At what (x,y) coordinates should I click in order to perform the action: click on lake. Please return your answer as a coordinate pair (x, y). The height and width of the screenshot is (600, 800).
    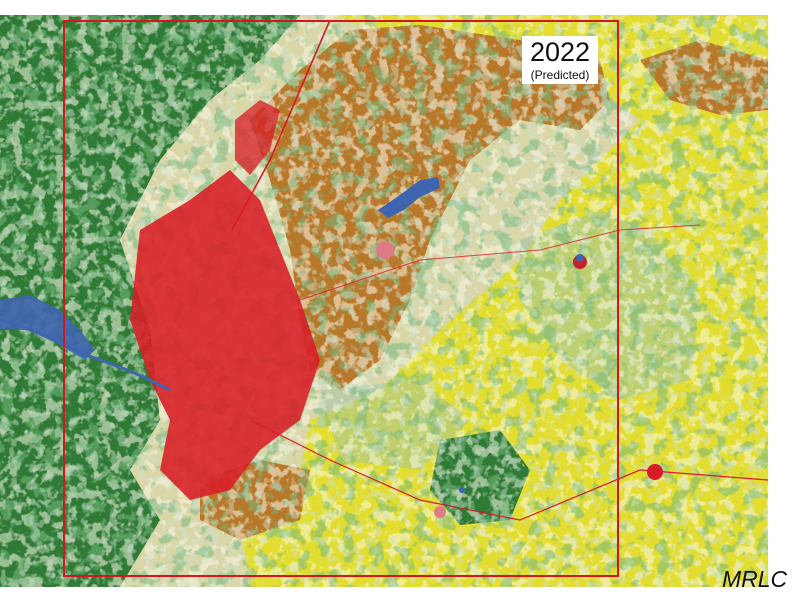
    Looking at the image, I should click on (409, 197).